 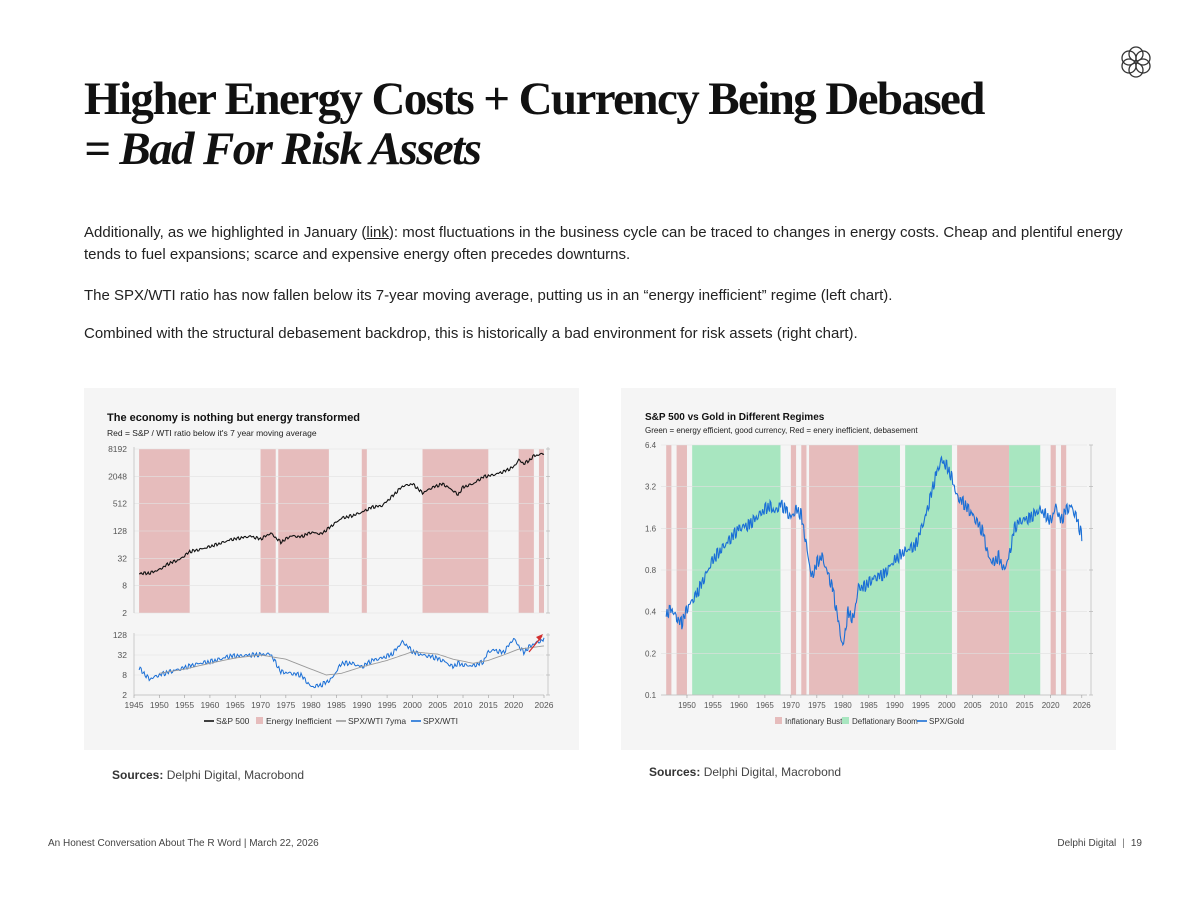 I want to click on footer-brand-page: Delphi Digital | 19, so click(x=1099, y=843).